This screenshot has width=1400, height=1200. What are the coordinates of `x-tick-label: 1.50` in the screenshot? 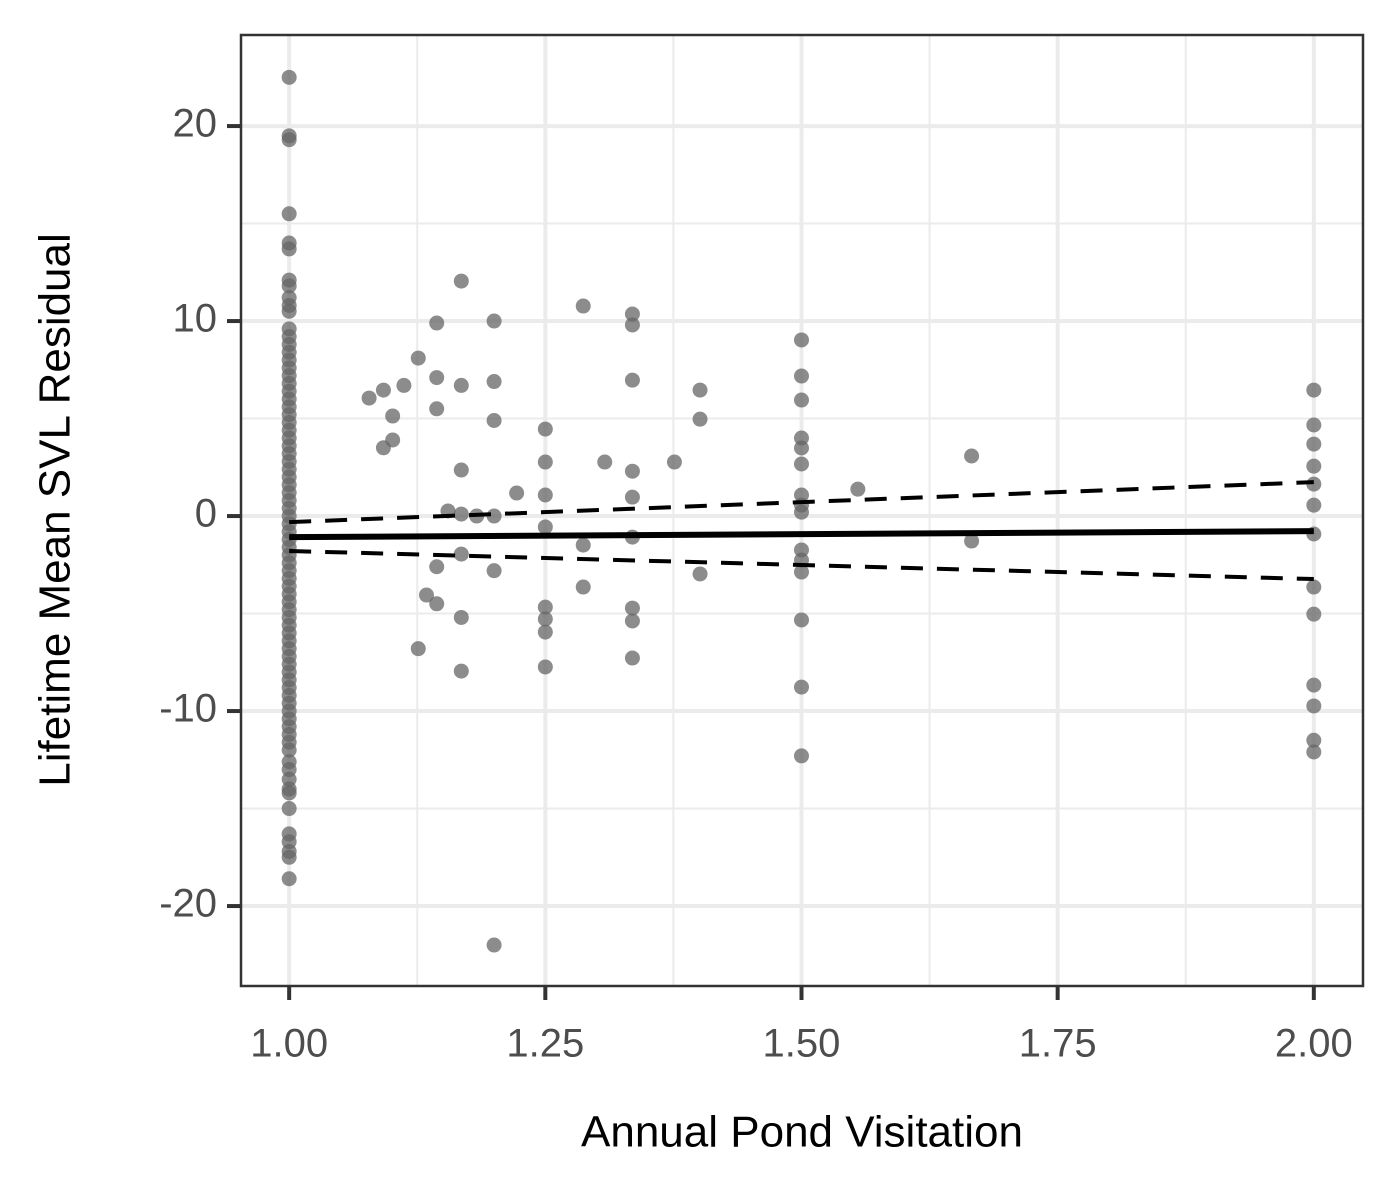 It's located at (802, 1044).